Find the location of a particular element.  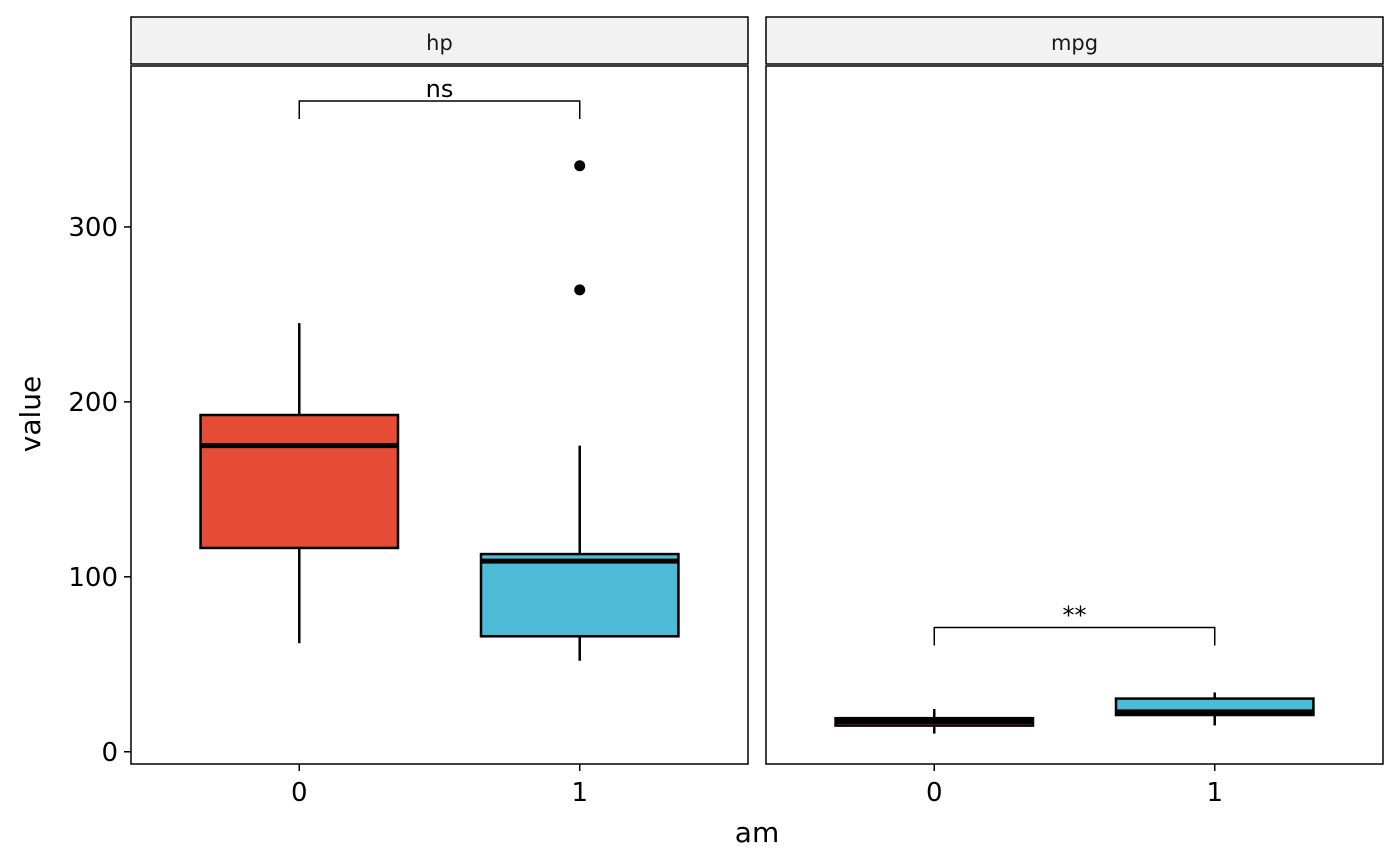

y-tick-label: 100 is located at coordinates (93, 578).